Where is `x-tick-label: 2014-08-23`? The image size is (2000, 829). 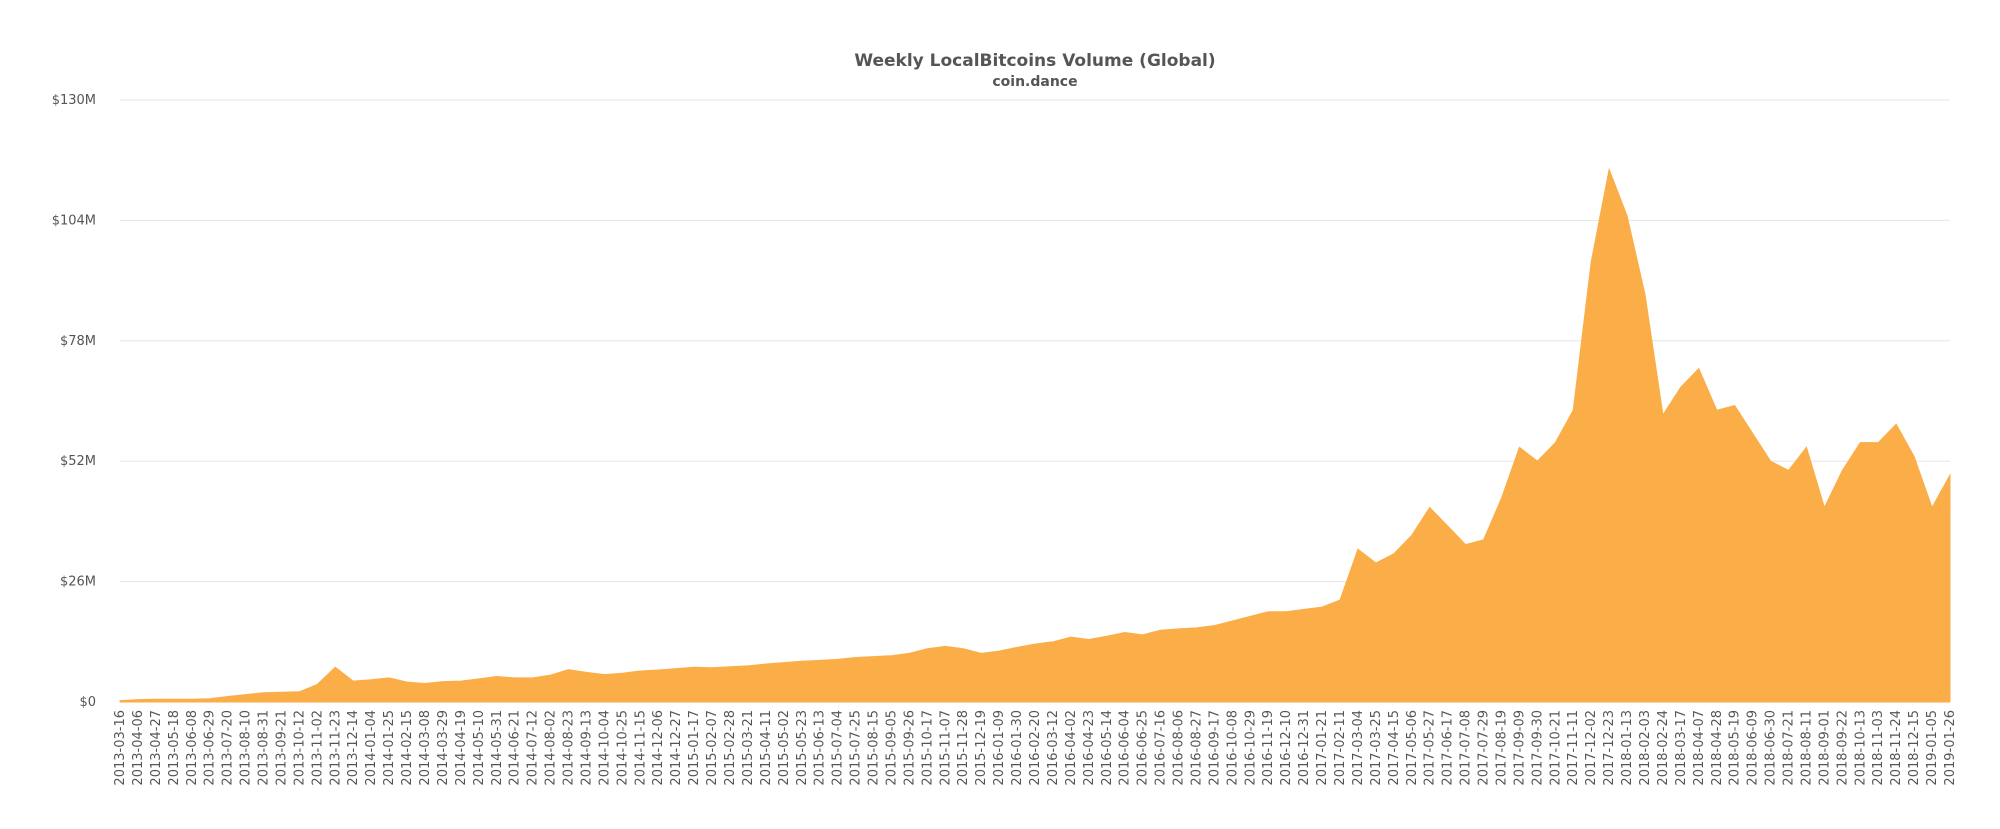
x-tick-label: 2014-08-23 is located at coordinates (569, 748).